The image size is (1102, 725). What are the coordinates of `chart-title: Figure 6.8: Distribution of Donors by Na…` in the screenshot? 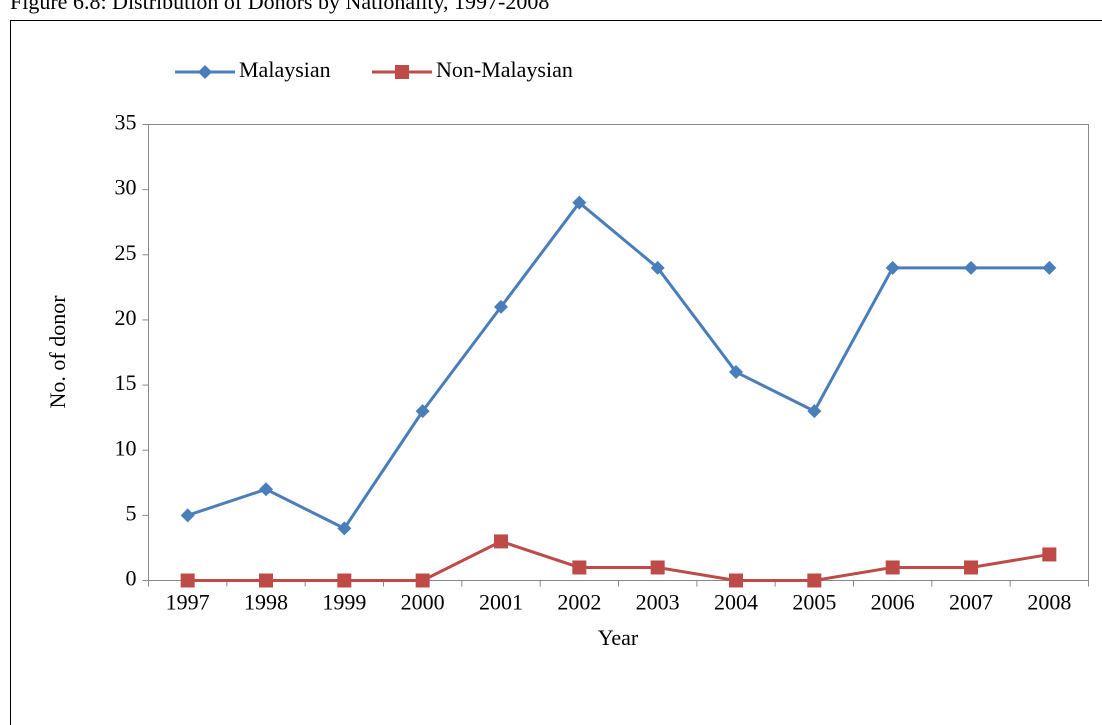 It's located at (279, 7).